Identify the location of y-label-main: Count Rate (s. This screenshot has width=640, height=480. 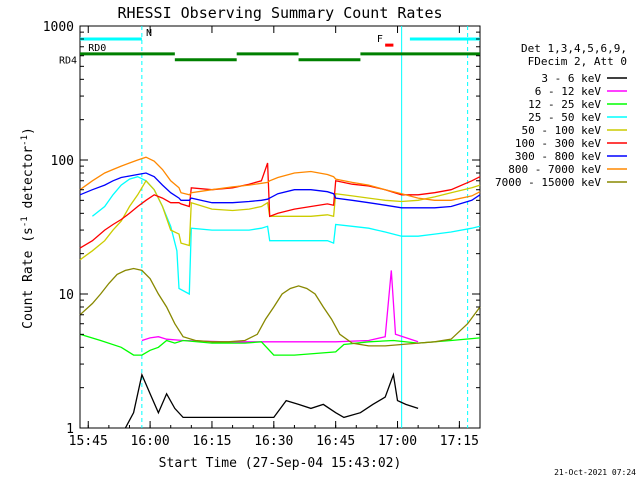
(28, 278).